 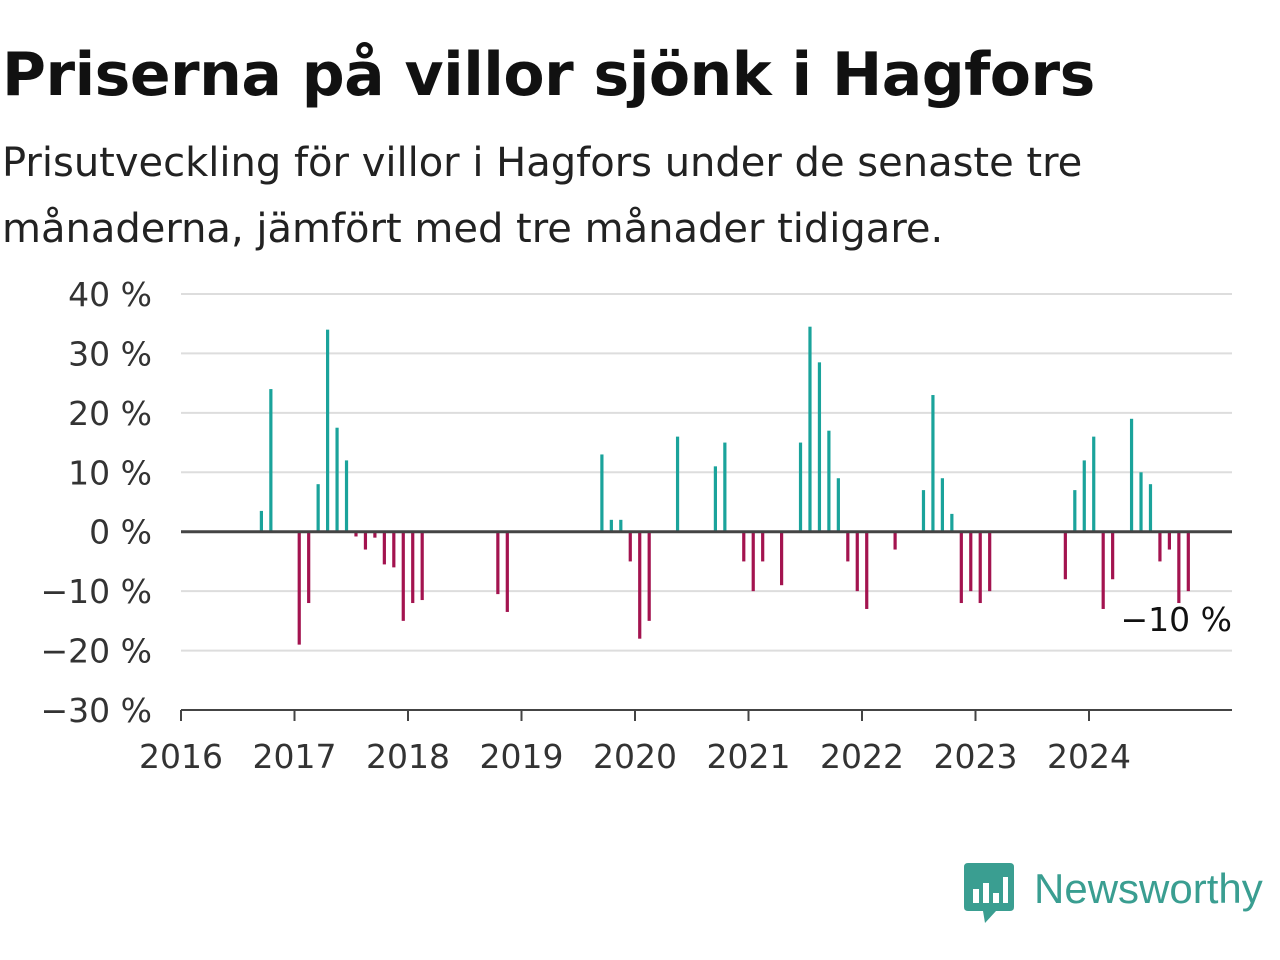 I want to click on y-tick-label: 20 %, so click(x=110, y=413).